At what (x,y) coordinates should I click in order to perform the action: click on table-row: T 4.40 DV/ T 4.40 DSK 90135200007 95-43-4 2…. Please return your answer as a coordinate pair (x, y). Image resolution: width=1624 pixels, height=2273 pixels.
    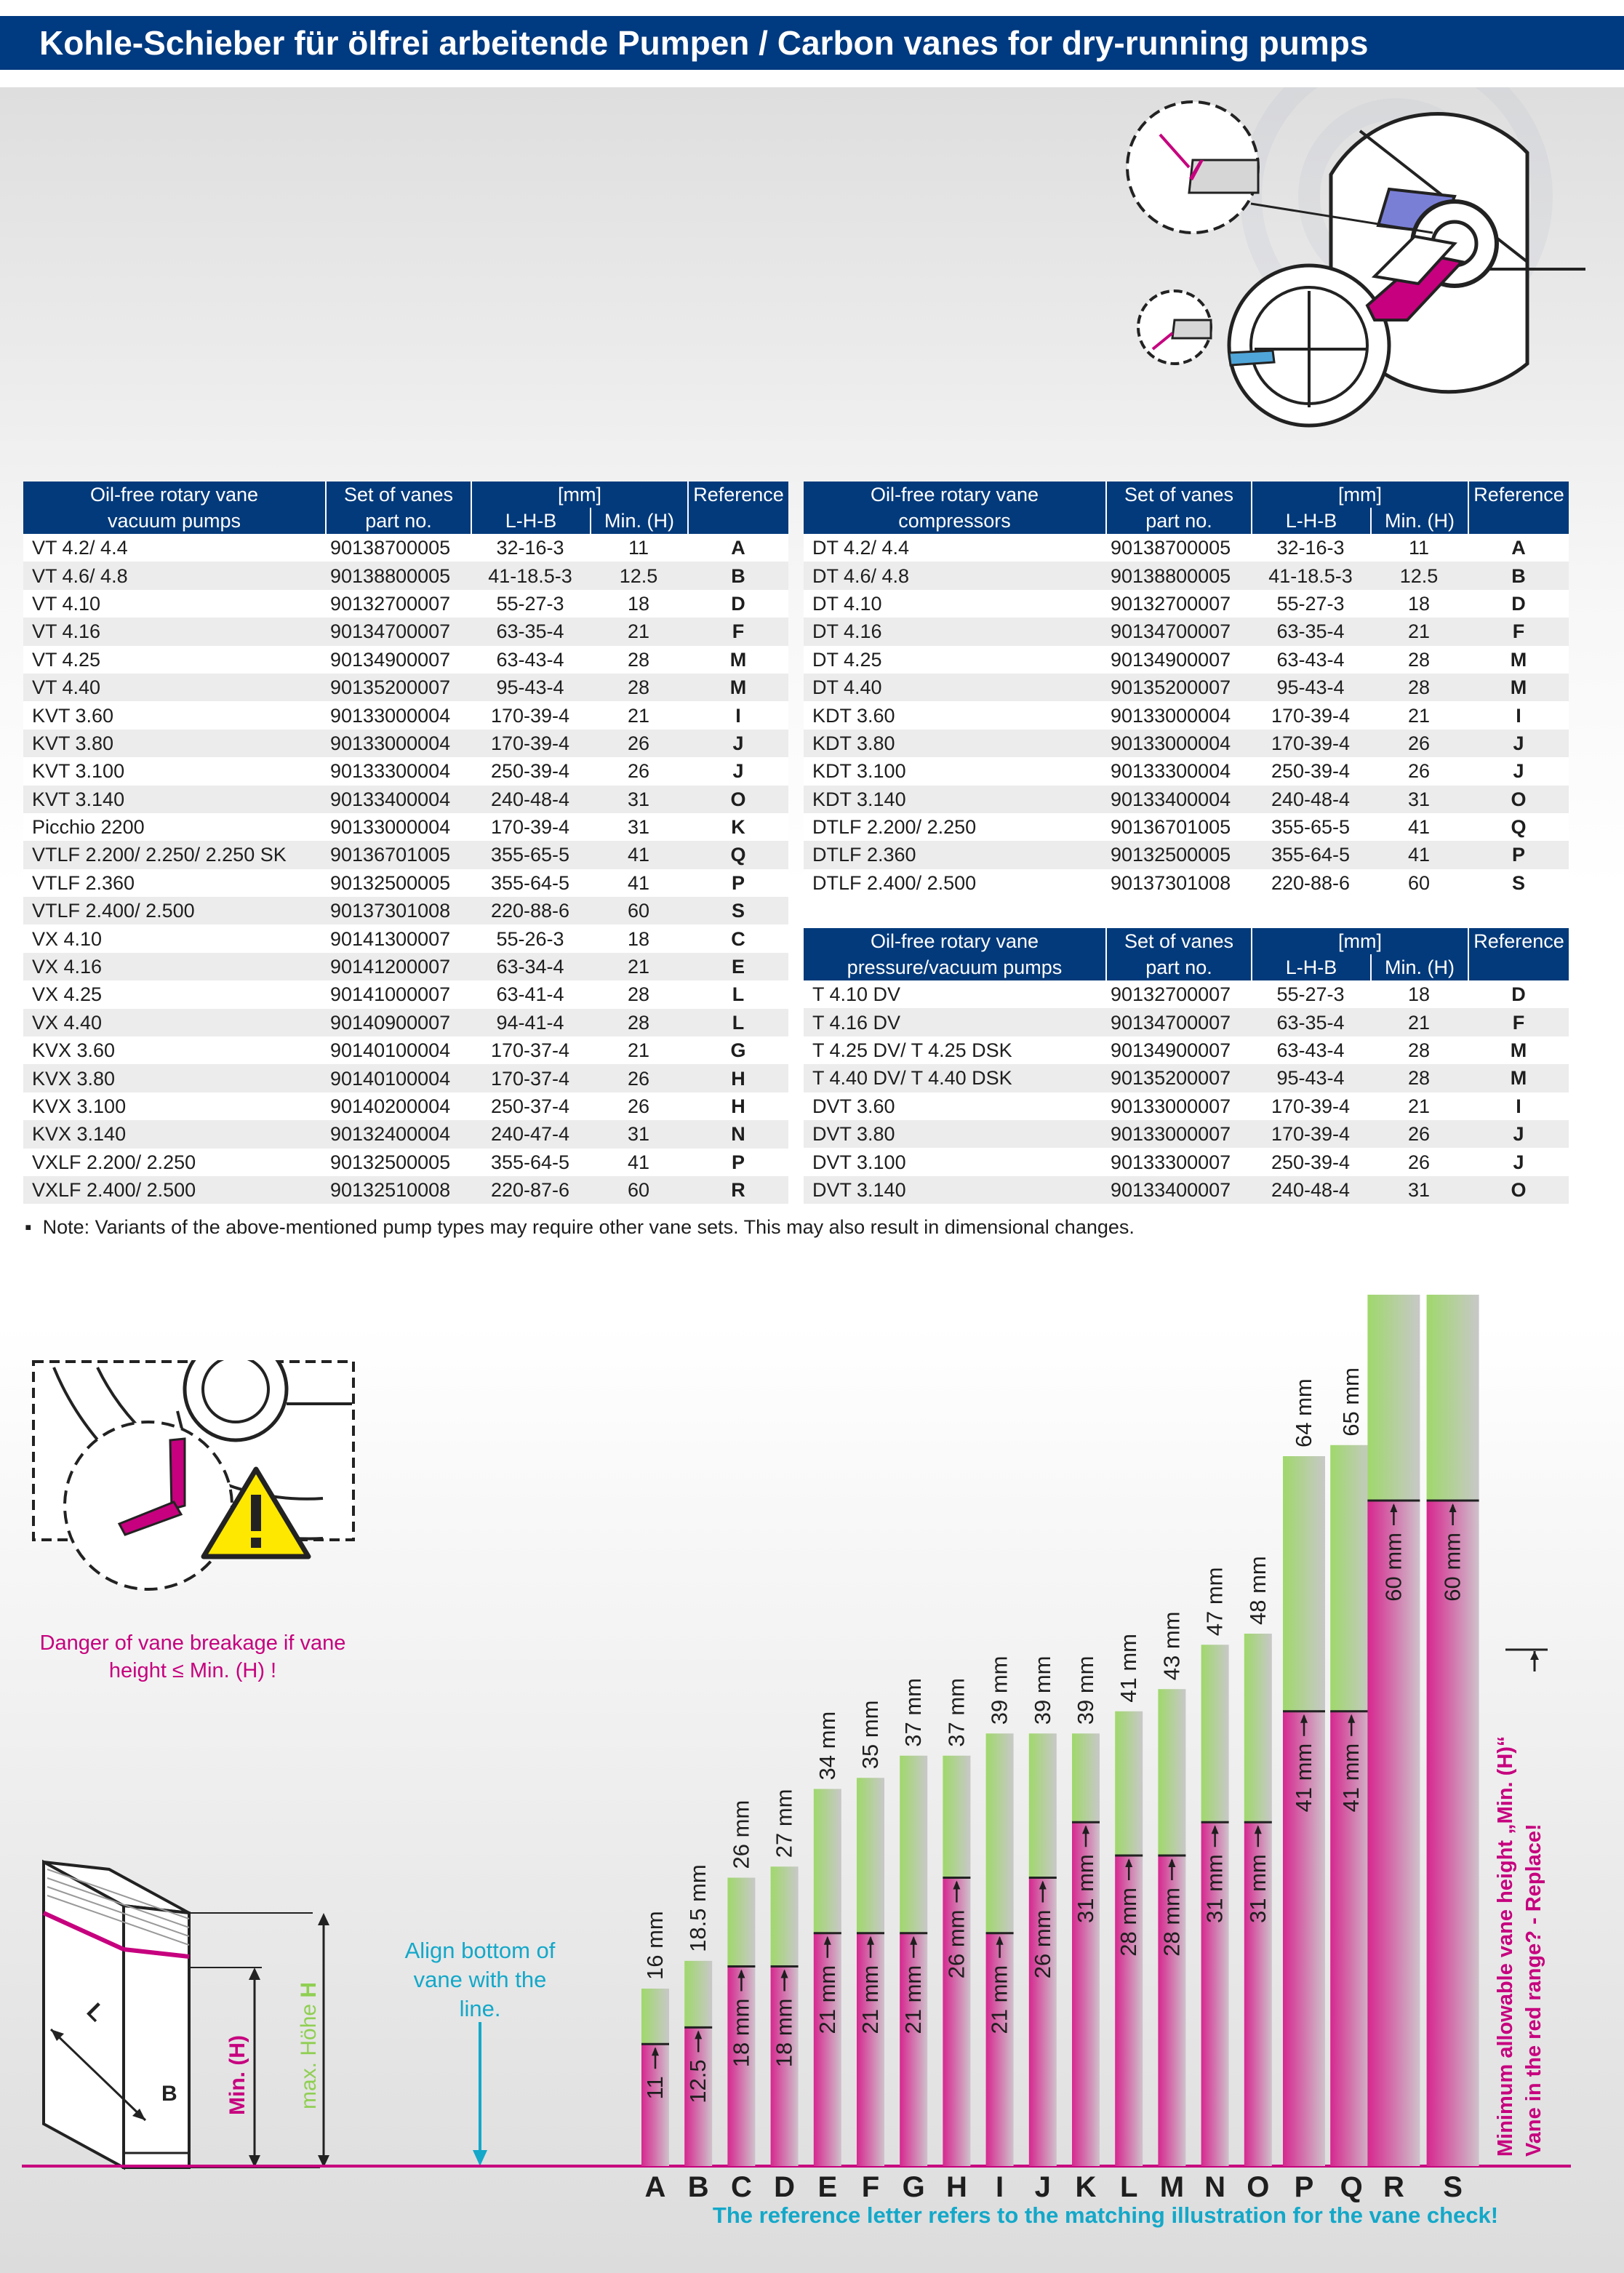
    Looking at the image, I should click on (1186, 1078).